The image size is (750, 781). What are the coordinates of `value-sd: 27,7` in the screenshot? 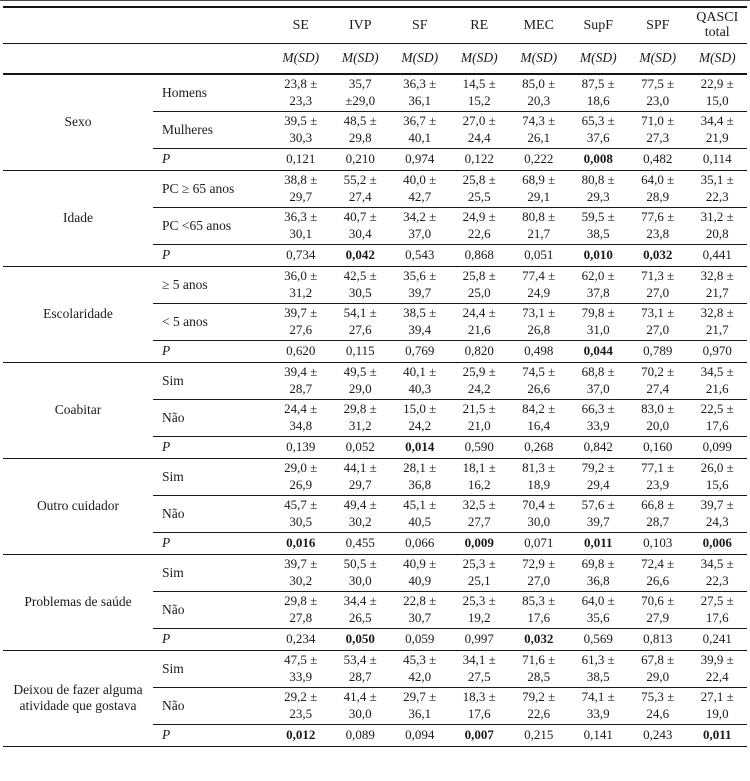 It's located at (479, 521).